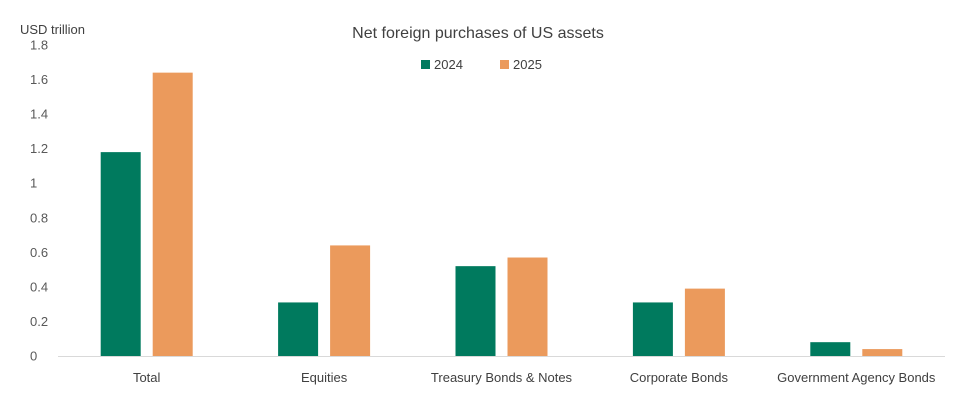 The width and height of the screenshot is (956, 416). Describe the element at coordinates (39, 217) in the screenshot. I see `y-tick-label: 0.8` at that location.